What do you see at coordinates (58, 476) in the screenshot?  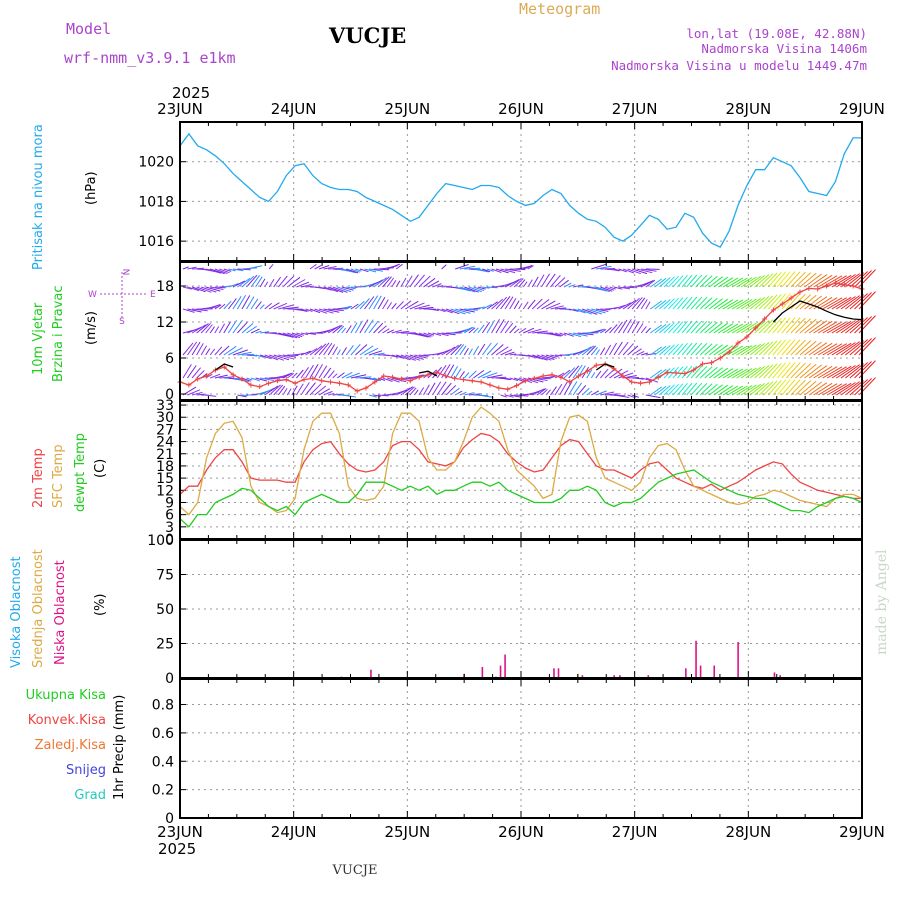 I see `sfc-temp-label: SFC Temp` at bounding box center [58, 476].